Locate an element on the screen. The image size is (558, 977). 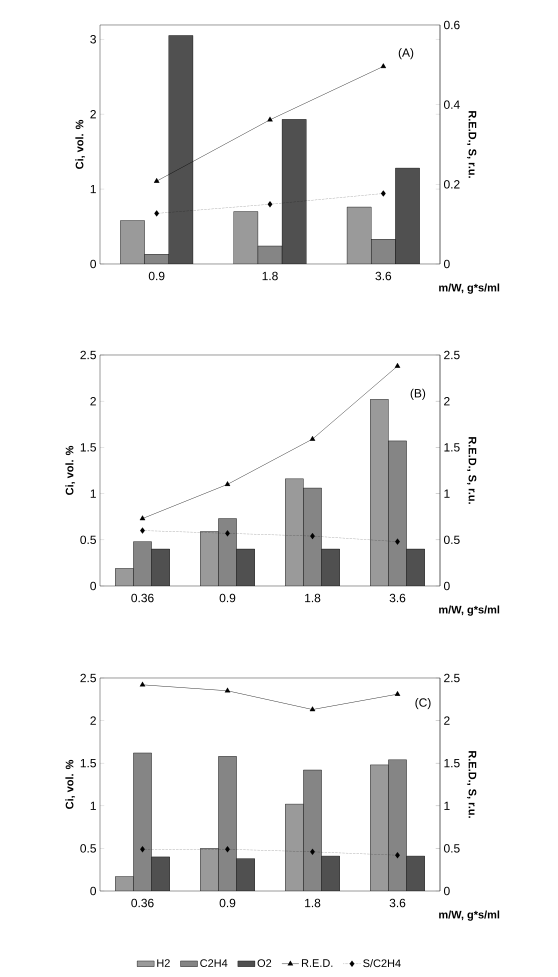
y-tick-label: 3 is located at coordinates (93, 39).